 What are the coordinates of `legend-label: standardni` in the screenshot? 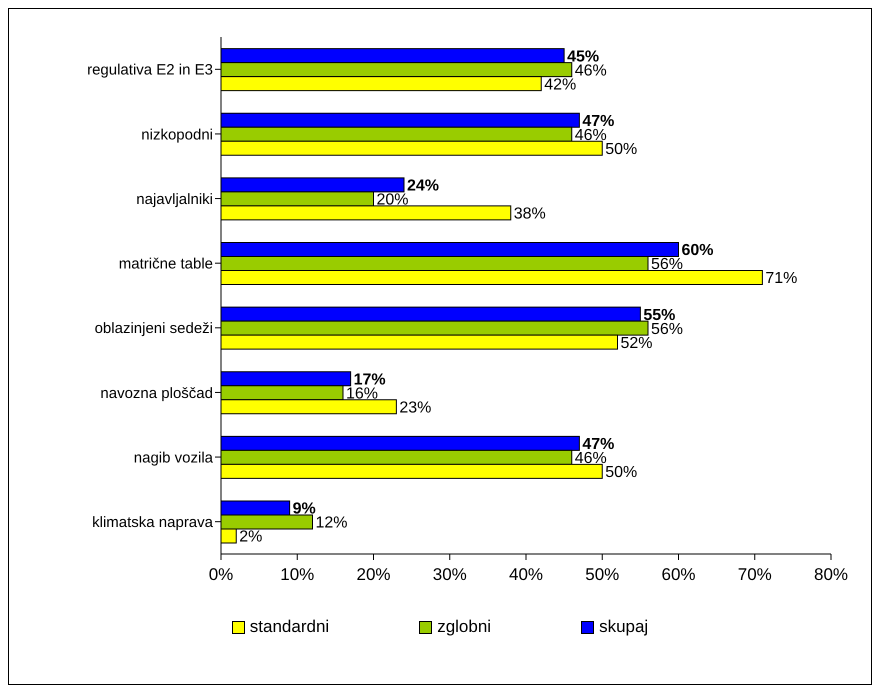 It's located at (290, 627).